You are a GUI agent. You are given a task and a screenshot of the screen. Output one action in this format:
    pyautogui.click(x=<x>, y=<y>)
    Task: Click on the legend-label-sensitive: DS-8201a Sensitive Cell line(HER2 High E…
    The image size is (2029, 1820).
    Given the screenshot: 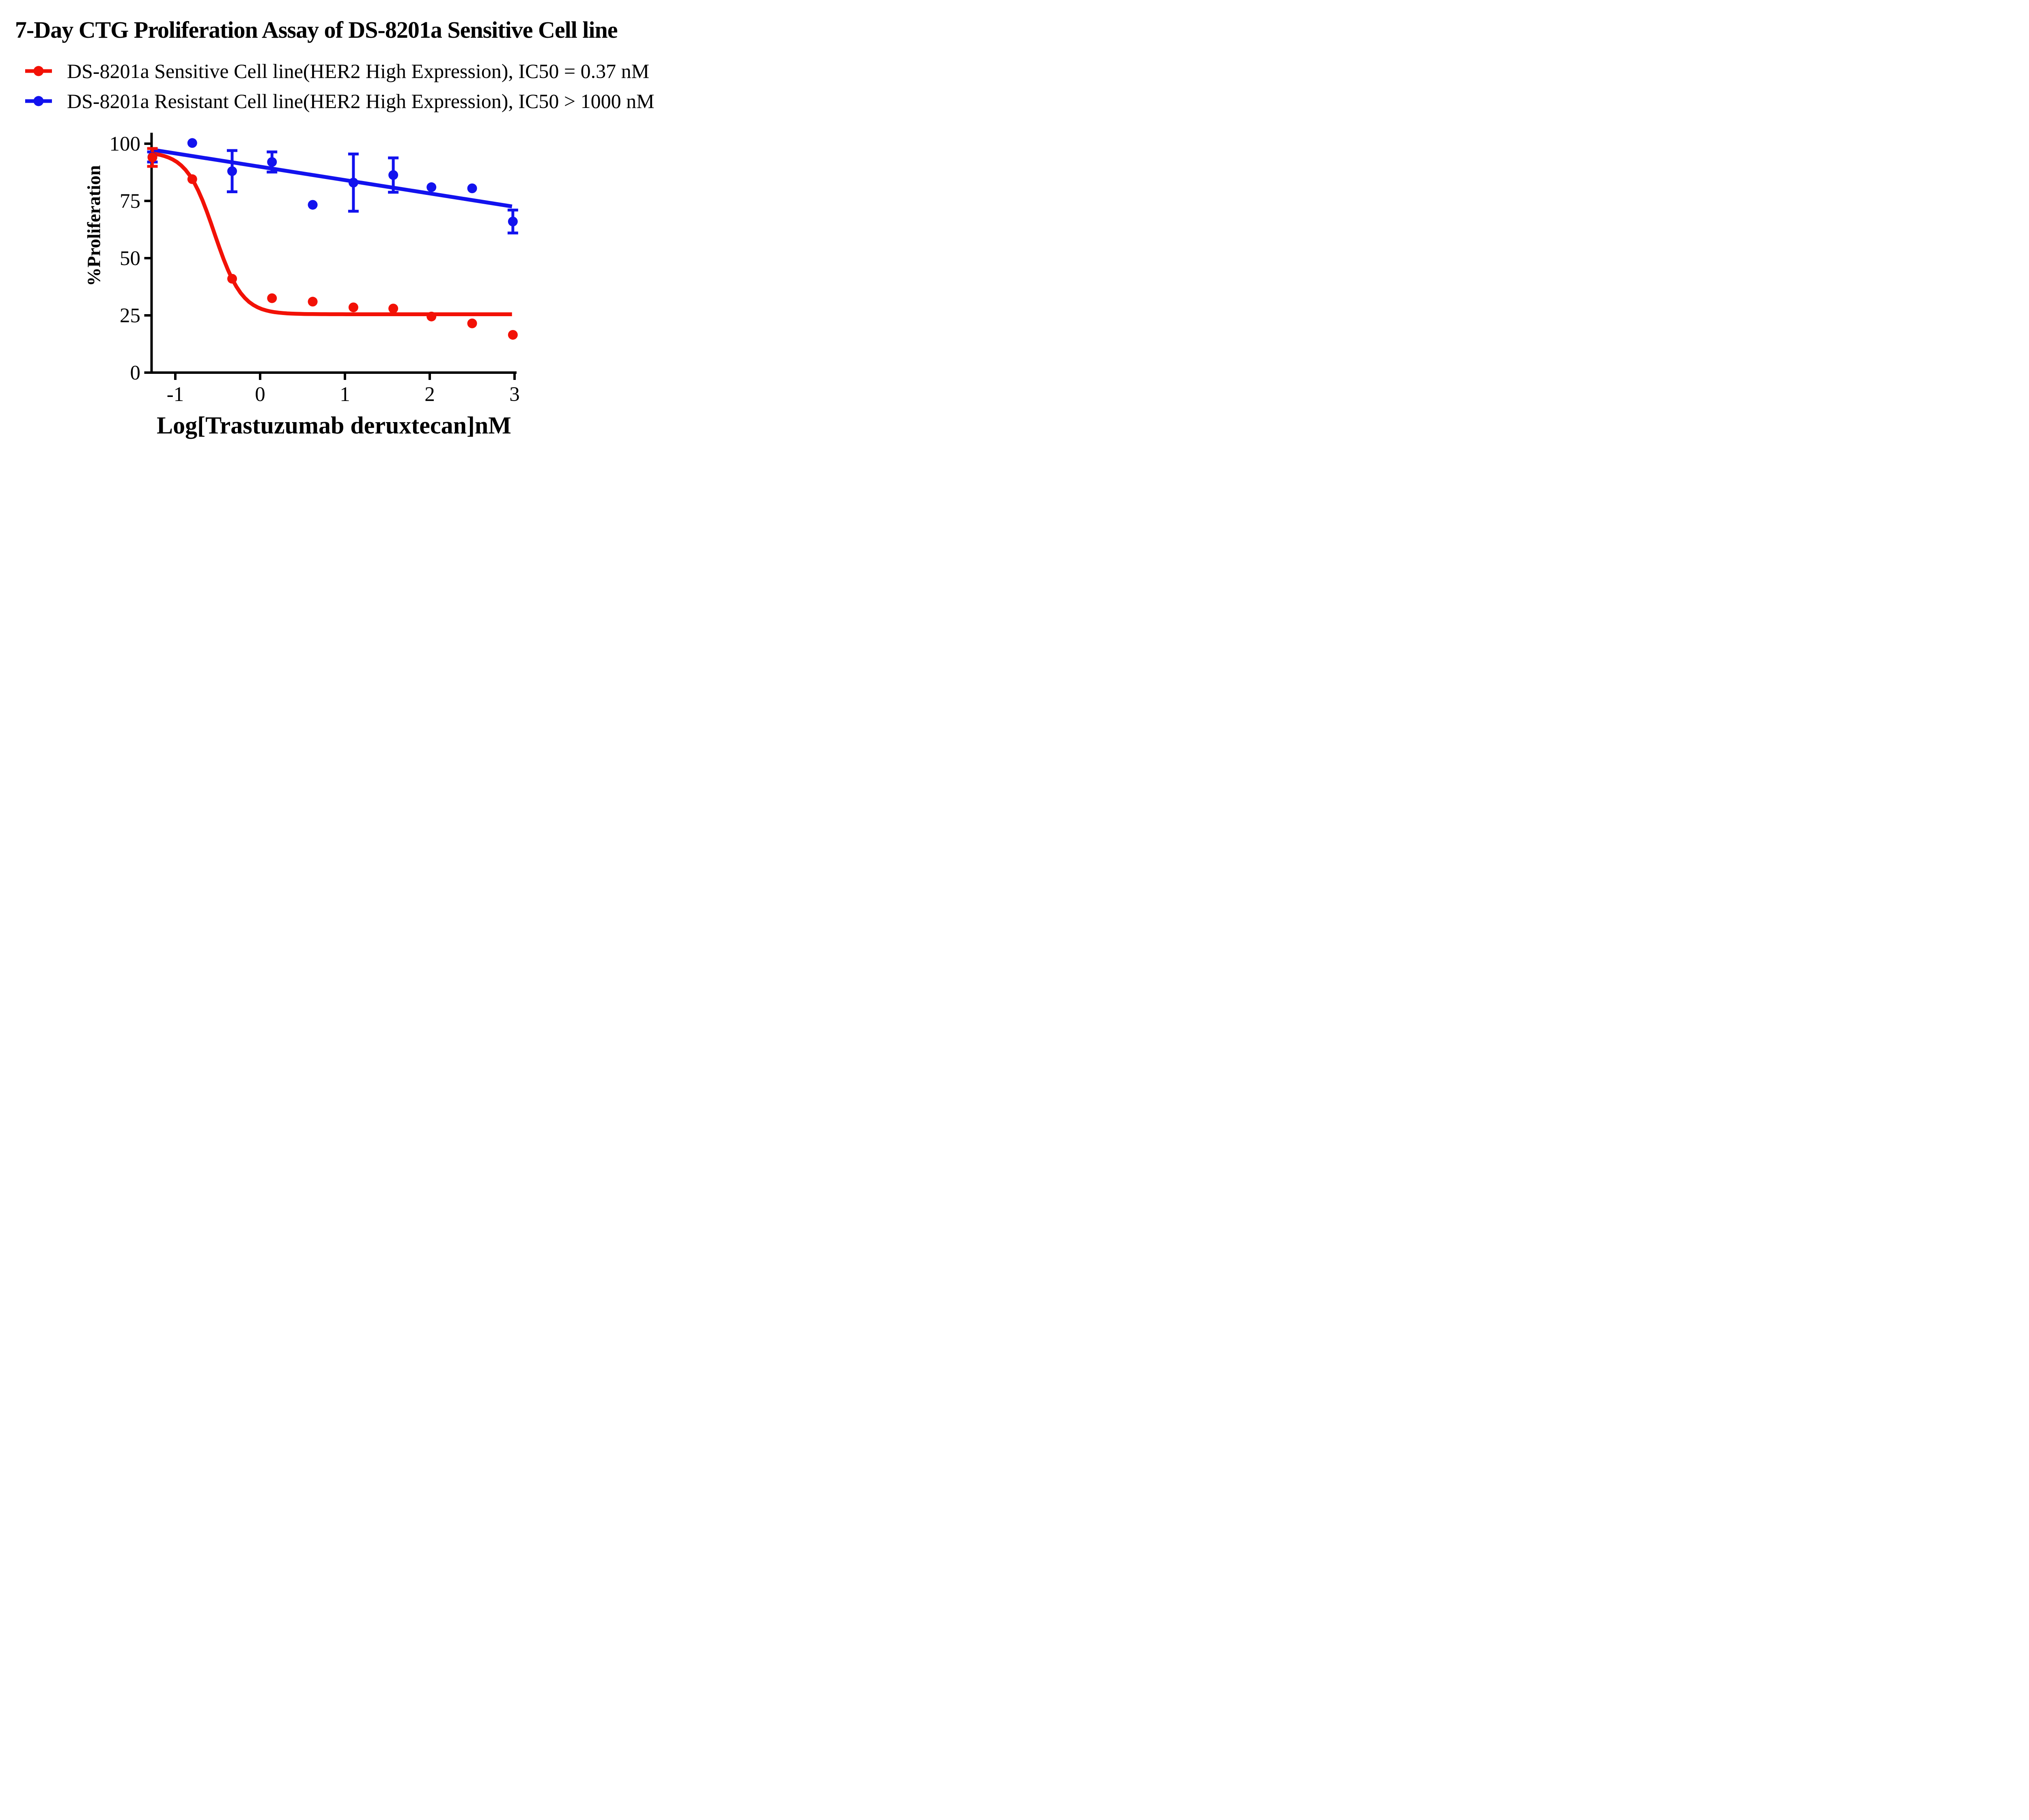 What is the action you would take?
    pyautogui.click(x=358, y=71)
    